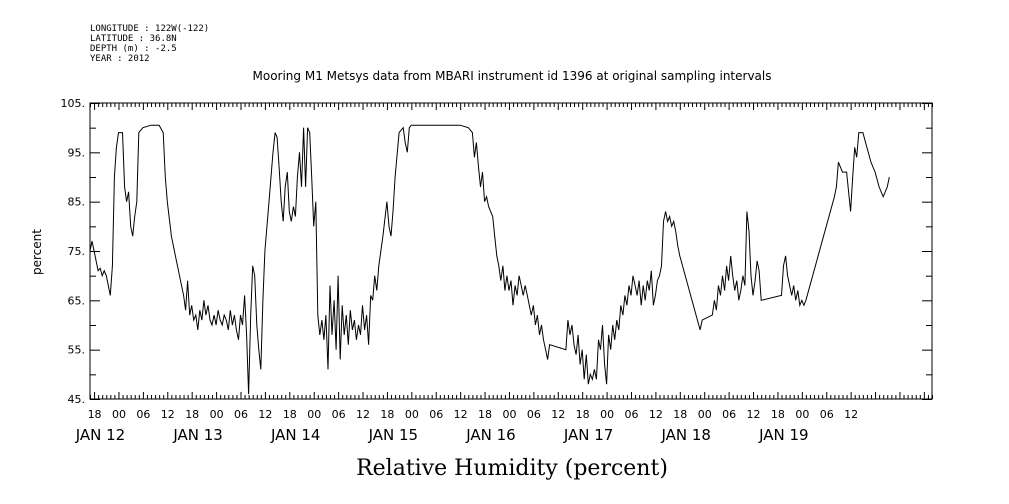  Describe the element at coordinates (77, 350) in the screenshot. I see `y-tick-label: 55.` at that location.